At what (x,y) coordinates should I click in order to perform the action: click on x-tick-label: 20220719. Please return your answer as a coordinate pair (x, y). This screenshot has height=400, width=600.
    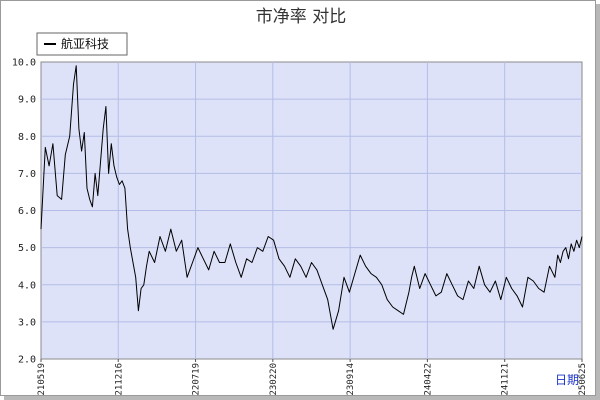
    Looking at the image, I should click on (197, 379).